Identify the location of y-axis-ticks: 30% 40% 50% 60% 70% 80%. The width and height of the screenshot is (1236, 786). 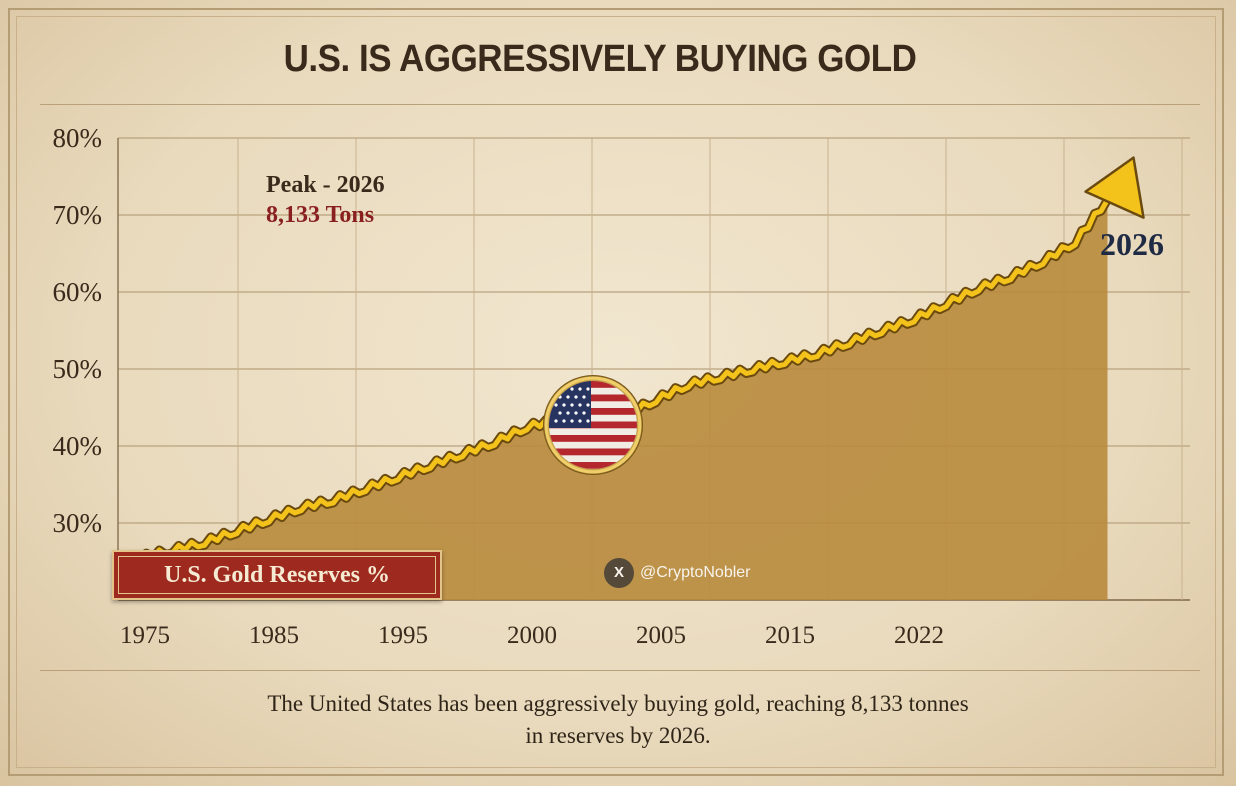
(78, 330).